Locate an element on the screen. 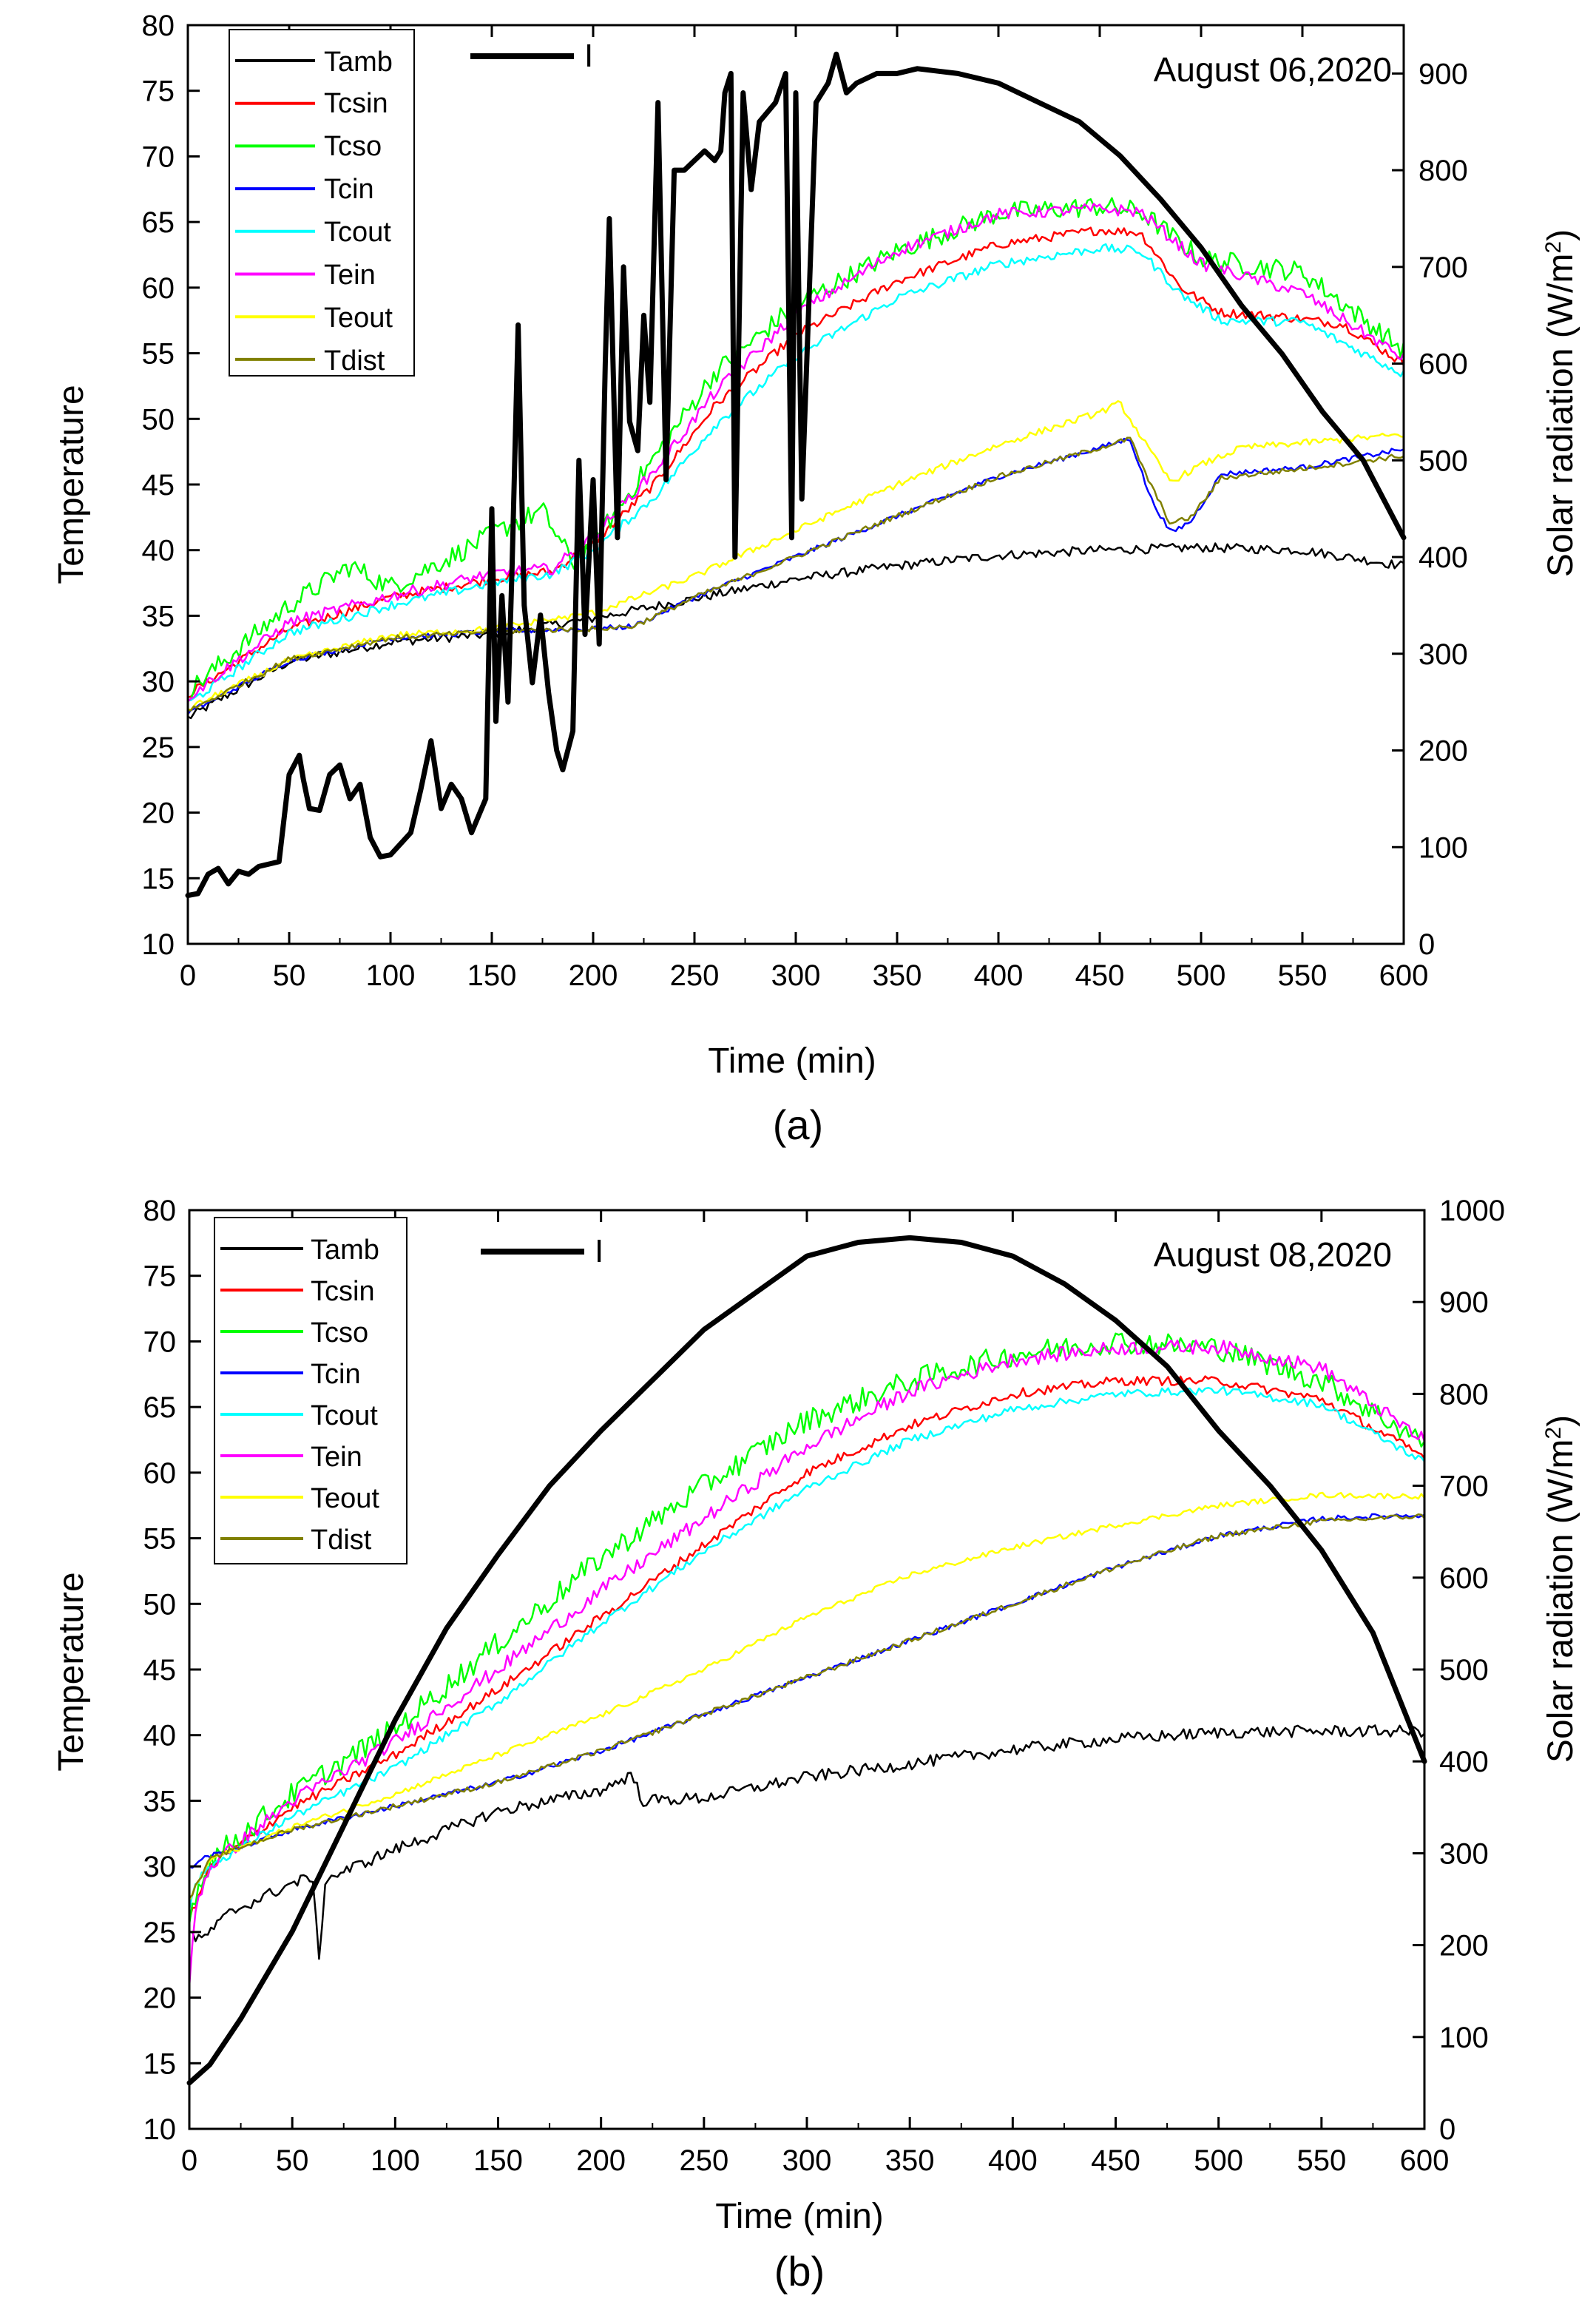  x-tick-label-a-12: 600 is located at coordinates (1404, 975).